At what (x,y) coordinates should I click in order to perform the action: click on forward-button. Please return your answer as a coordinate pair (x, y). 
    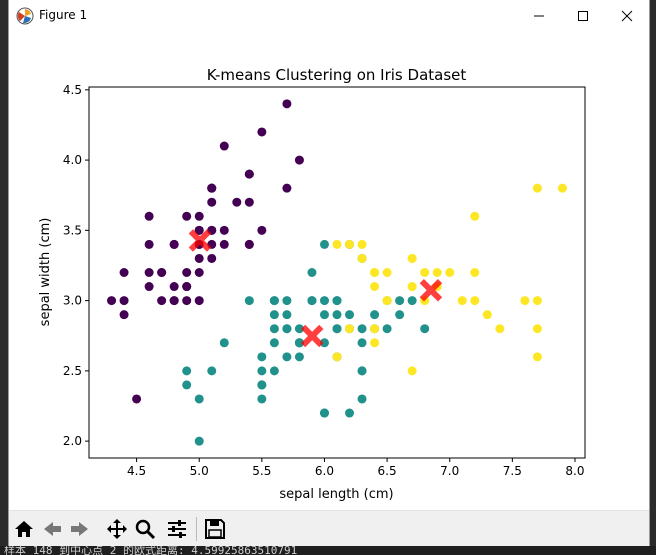
    Looking at the image, I should click on (80, 529).